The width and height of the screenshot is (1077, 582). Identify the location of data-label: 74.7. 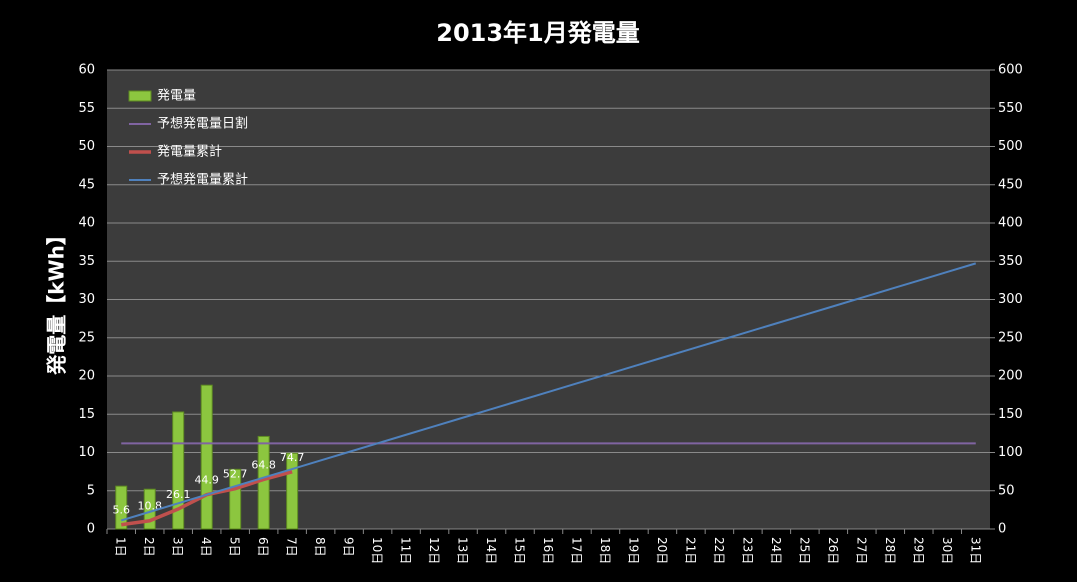
(292, 457).